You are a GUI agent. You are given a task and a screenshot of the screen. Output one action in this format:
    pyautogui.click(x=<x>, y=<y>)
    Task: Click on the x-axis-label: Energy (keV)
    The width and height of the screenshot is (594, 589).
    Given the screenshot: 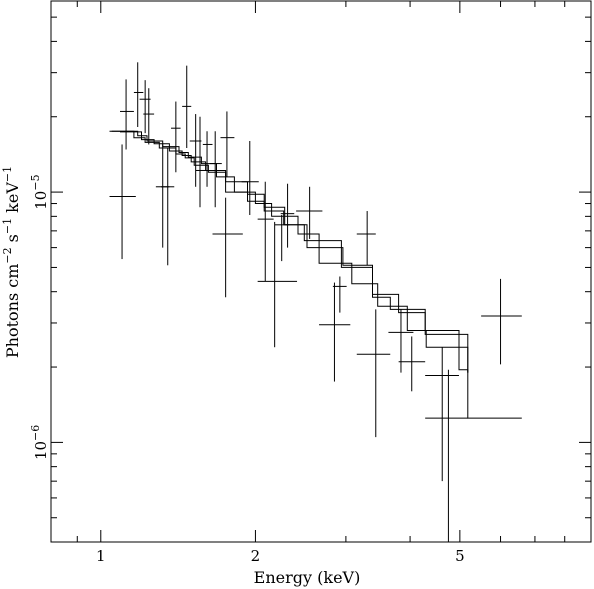 What is the action you would take?
    pyautogui.click(x=307, y=577)
    